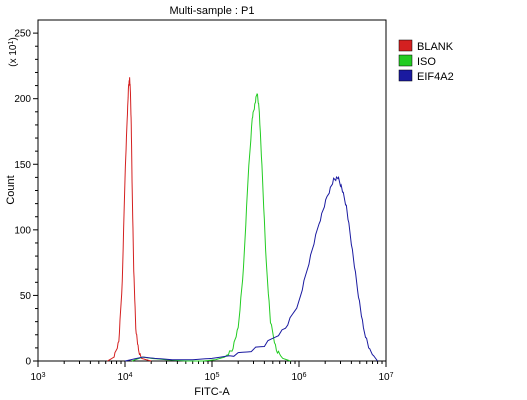 The height and width of the screenshot is (400, 527). I want to click on y-tick-label: 150, so click(22, 165).